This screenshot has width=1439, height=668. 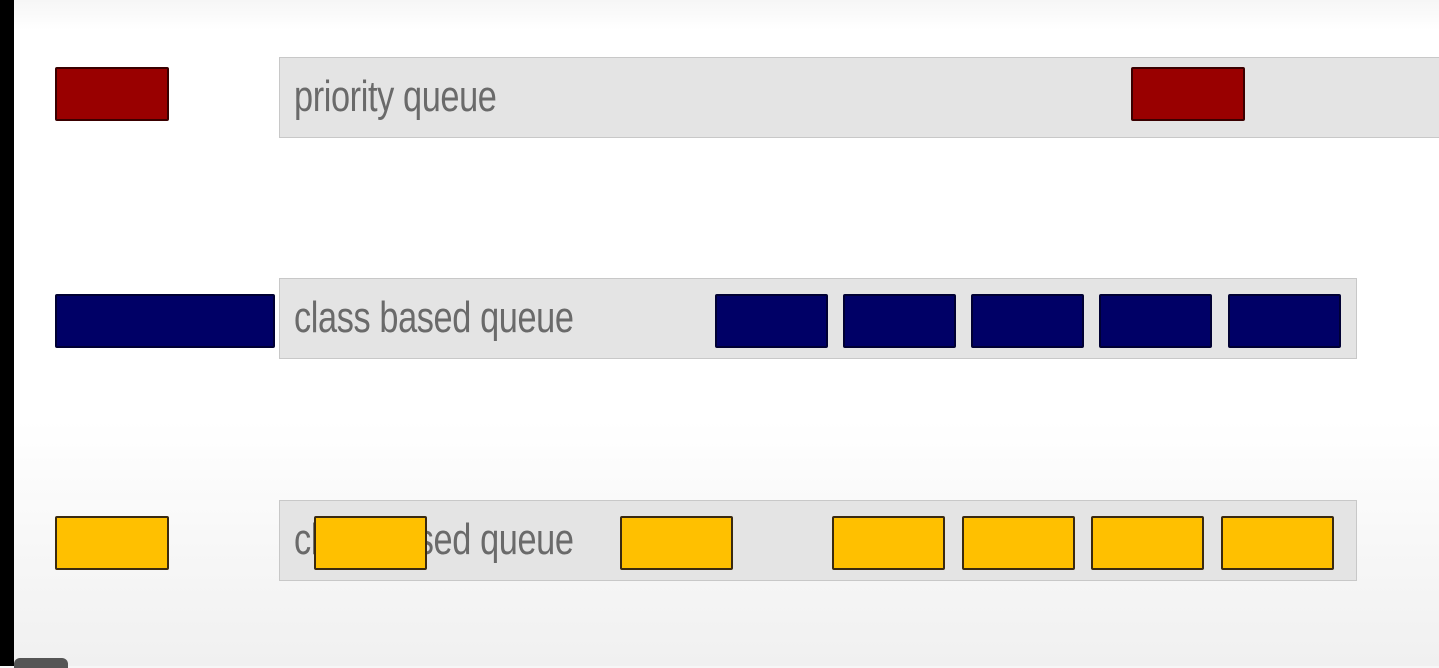 What do you see at coordinates (41, 663) in the screenshot?
I see `player-control-tab` at bounding box center [41, 663].